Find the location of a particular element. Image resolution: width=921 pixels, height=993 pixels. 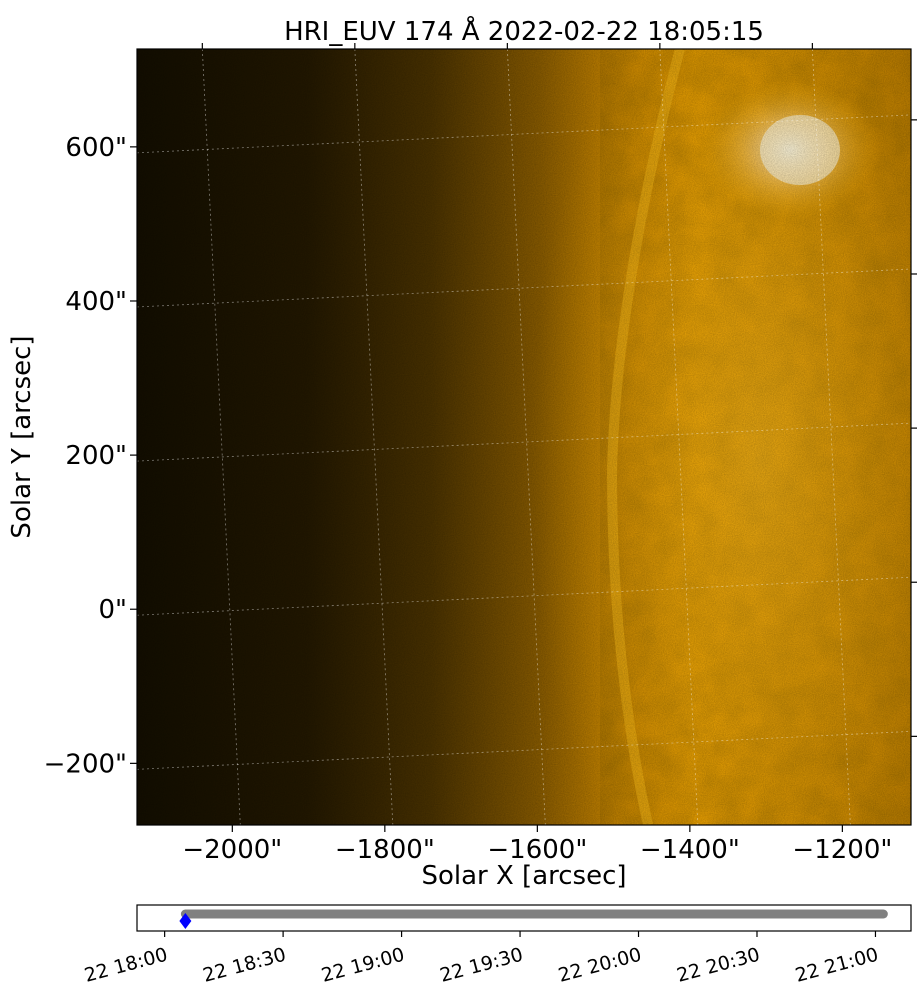

time-tick-label: 22 19:30 is located at coordinates (482, 965).